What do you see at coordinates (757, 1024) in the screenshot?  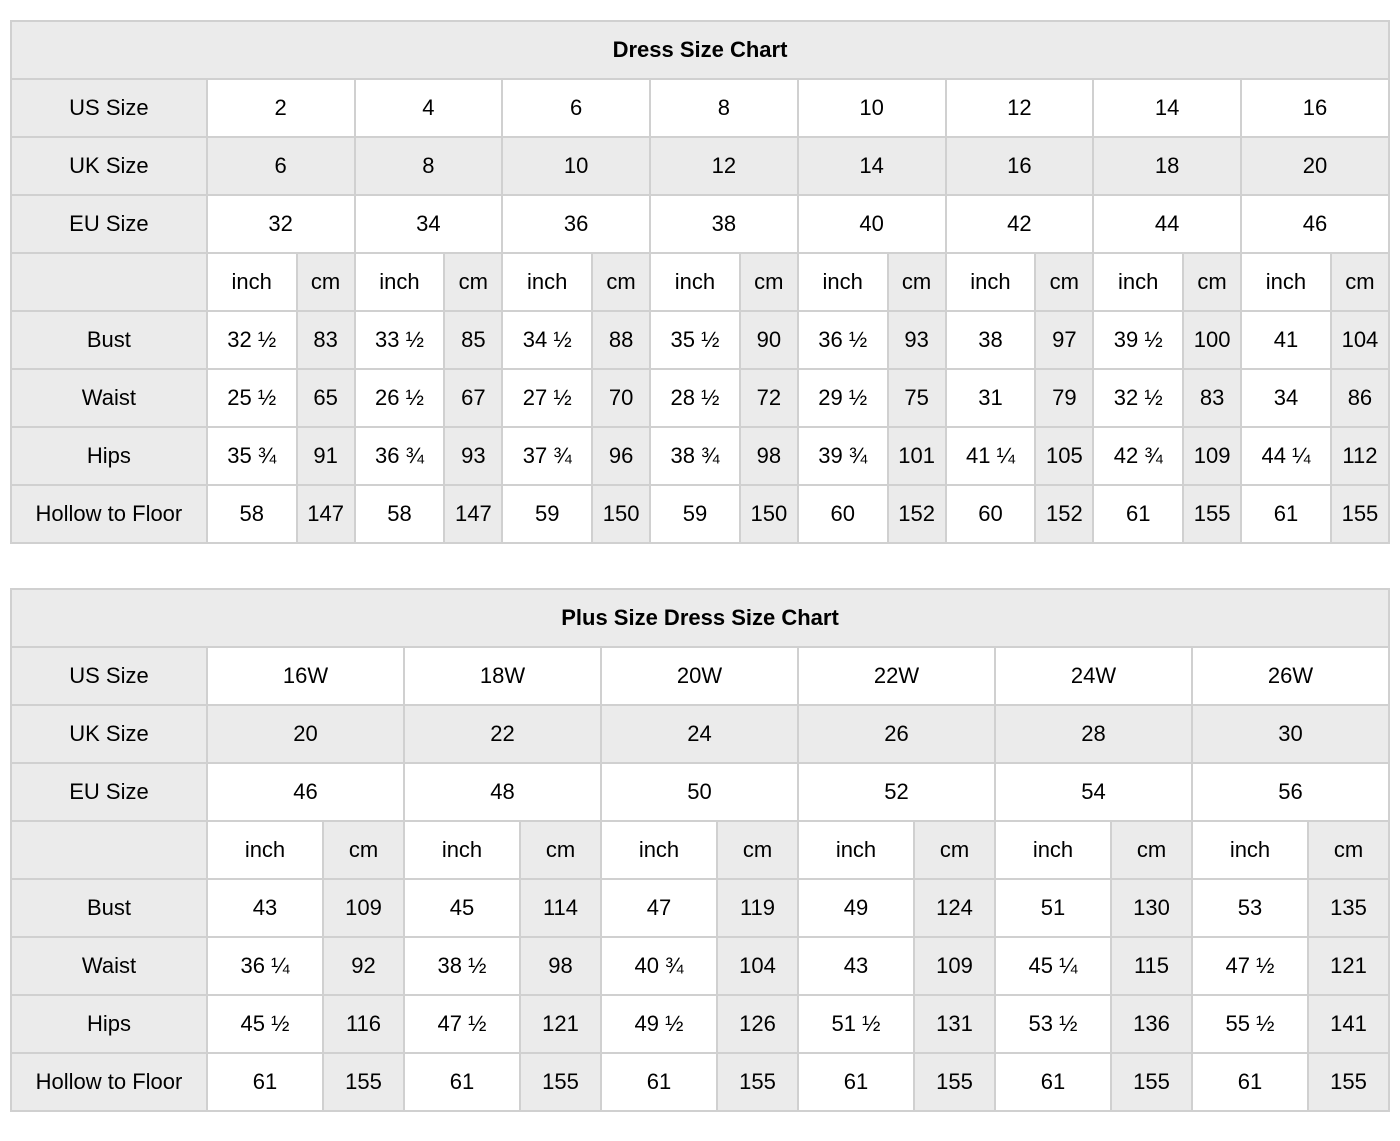 I see `measurement-cm-cell: 126` at bounding box center [757, 1024].